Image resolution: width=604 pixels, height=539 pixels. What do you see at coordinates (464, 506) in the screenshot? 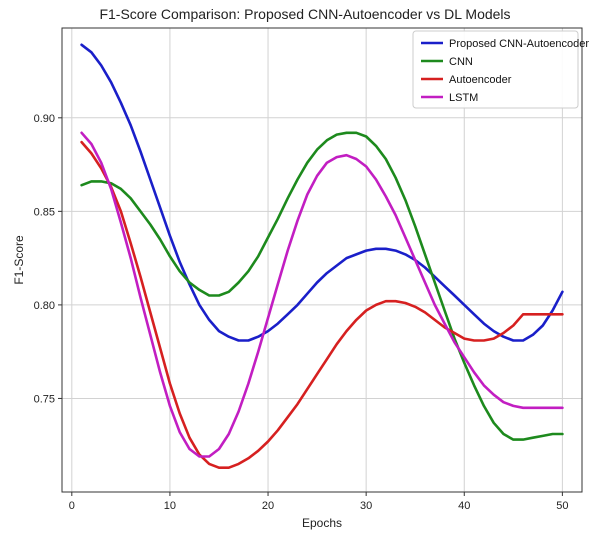
I see `x-tick-label: 40` at bounding box center [464, 506].